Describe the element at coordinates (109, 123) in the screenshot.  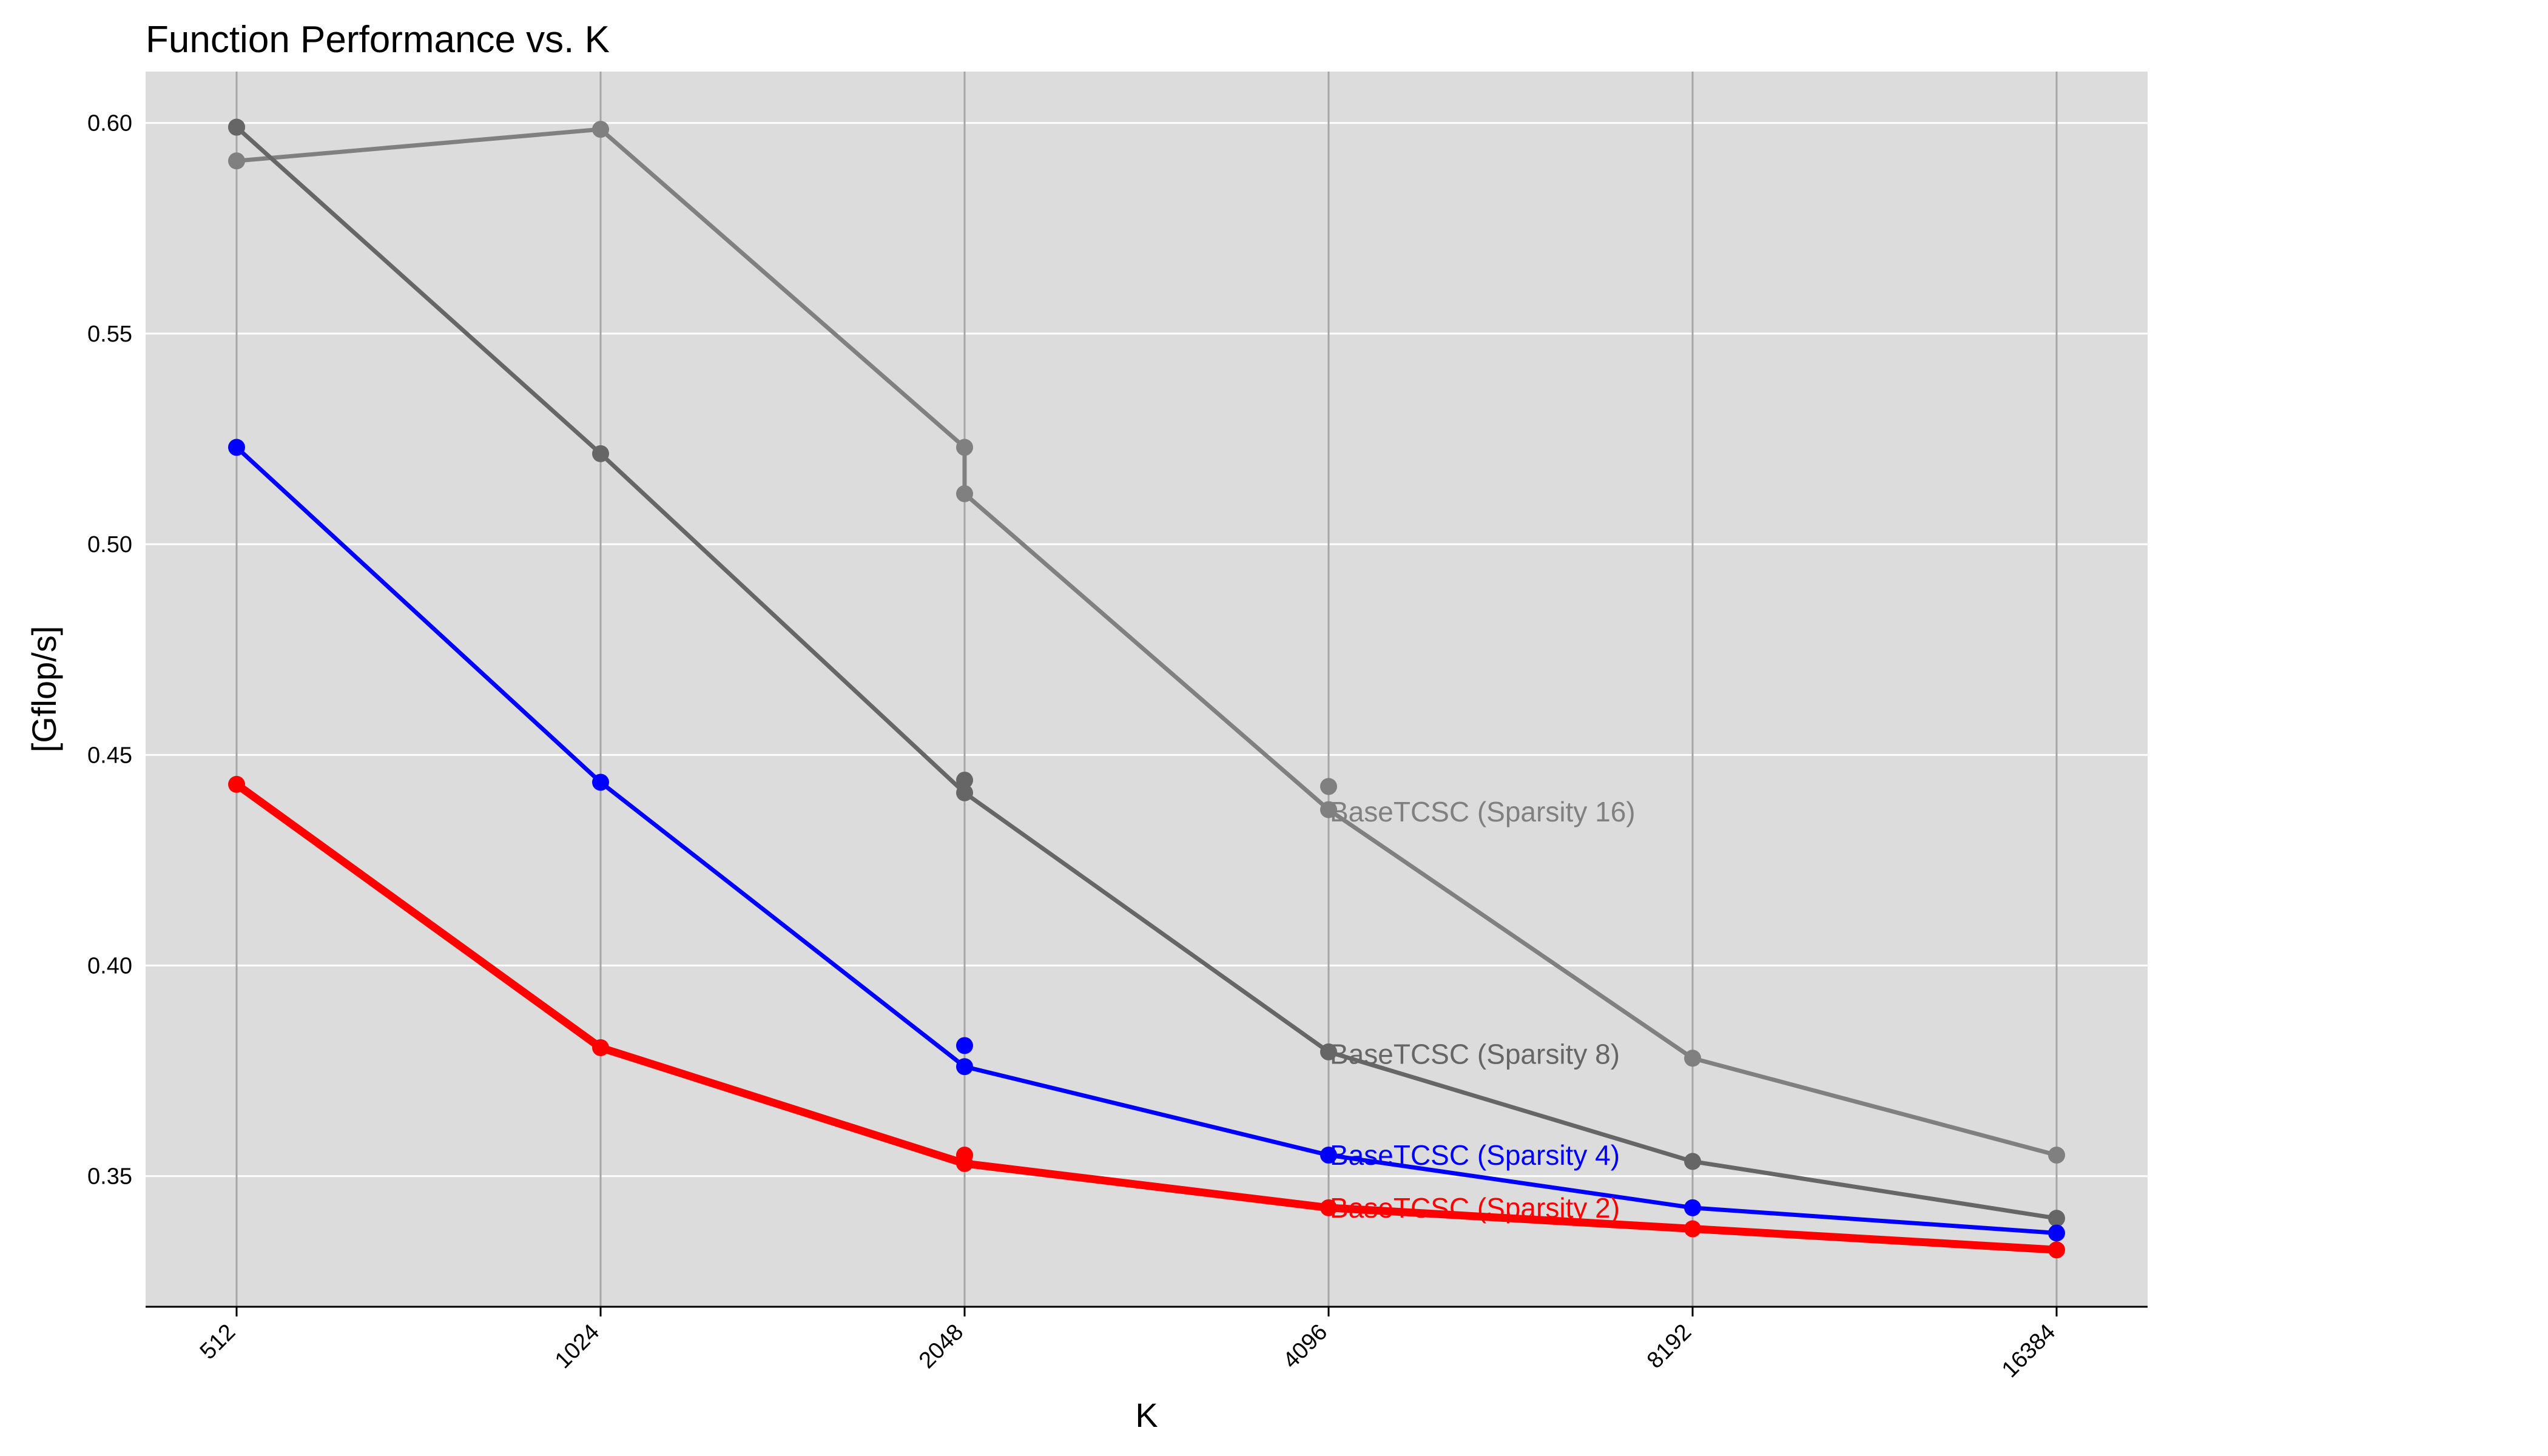
I see `y-tick-label: 0.60` at that location.